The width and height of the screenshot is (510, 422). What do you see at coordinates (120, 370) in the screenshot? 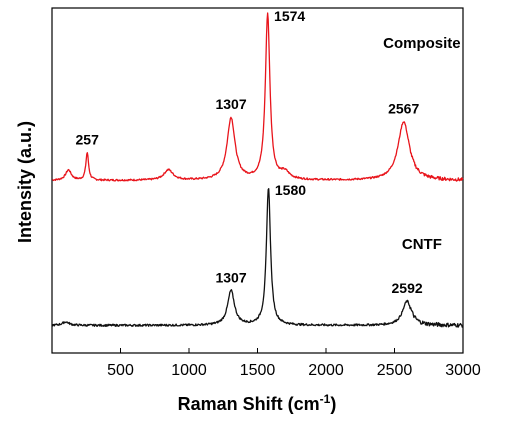
I see `x-tick-label: 500` at bounding box center [120, 370].